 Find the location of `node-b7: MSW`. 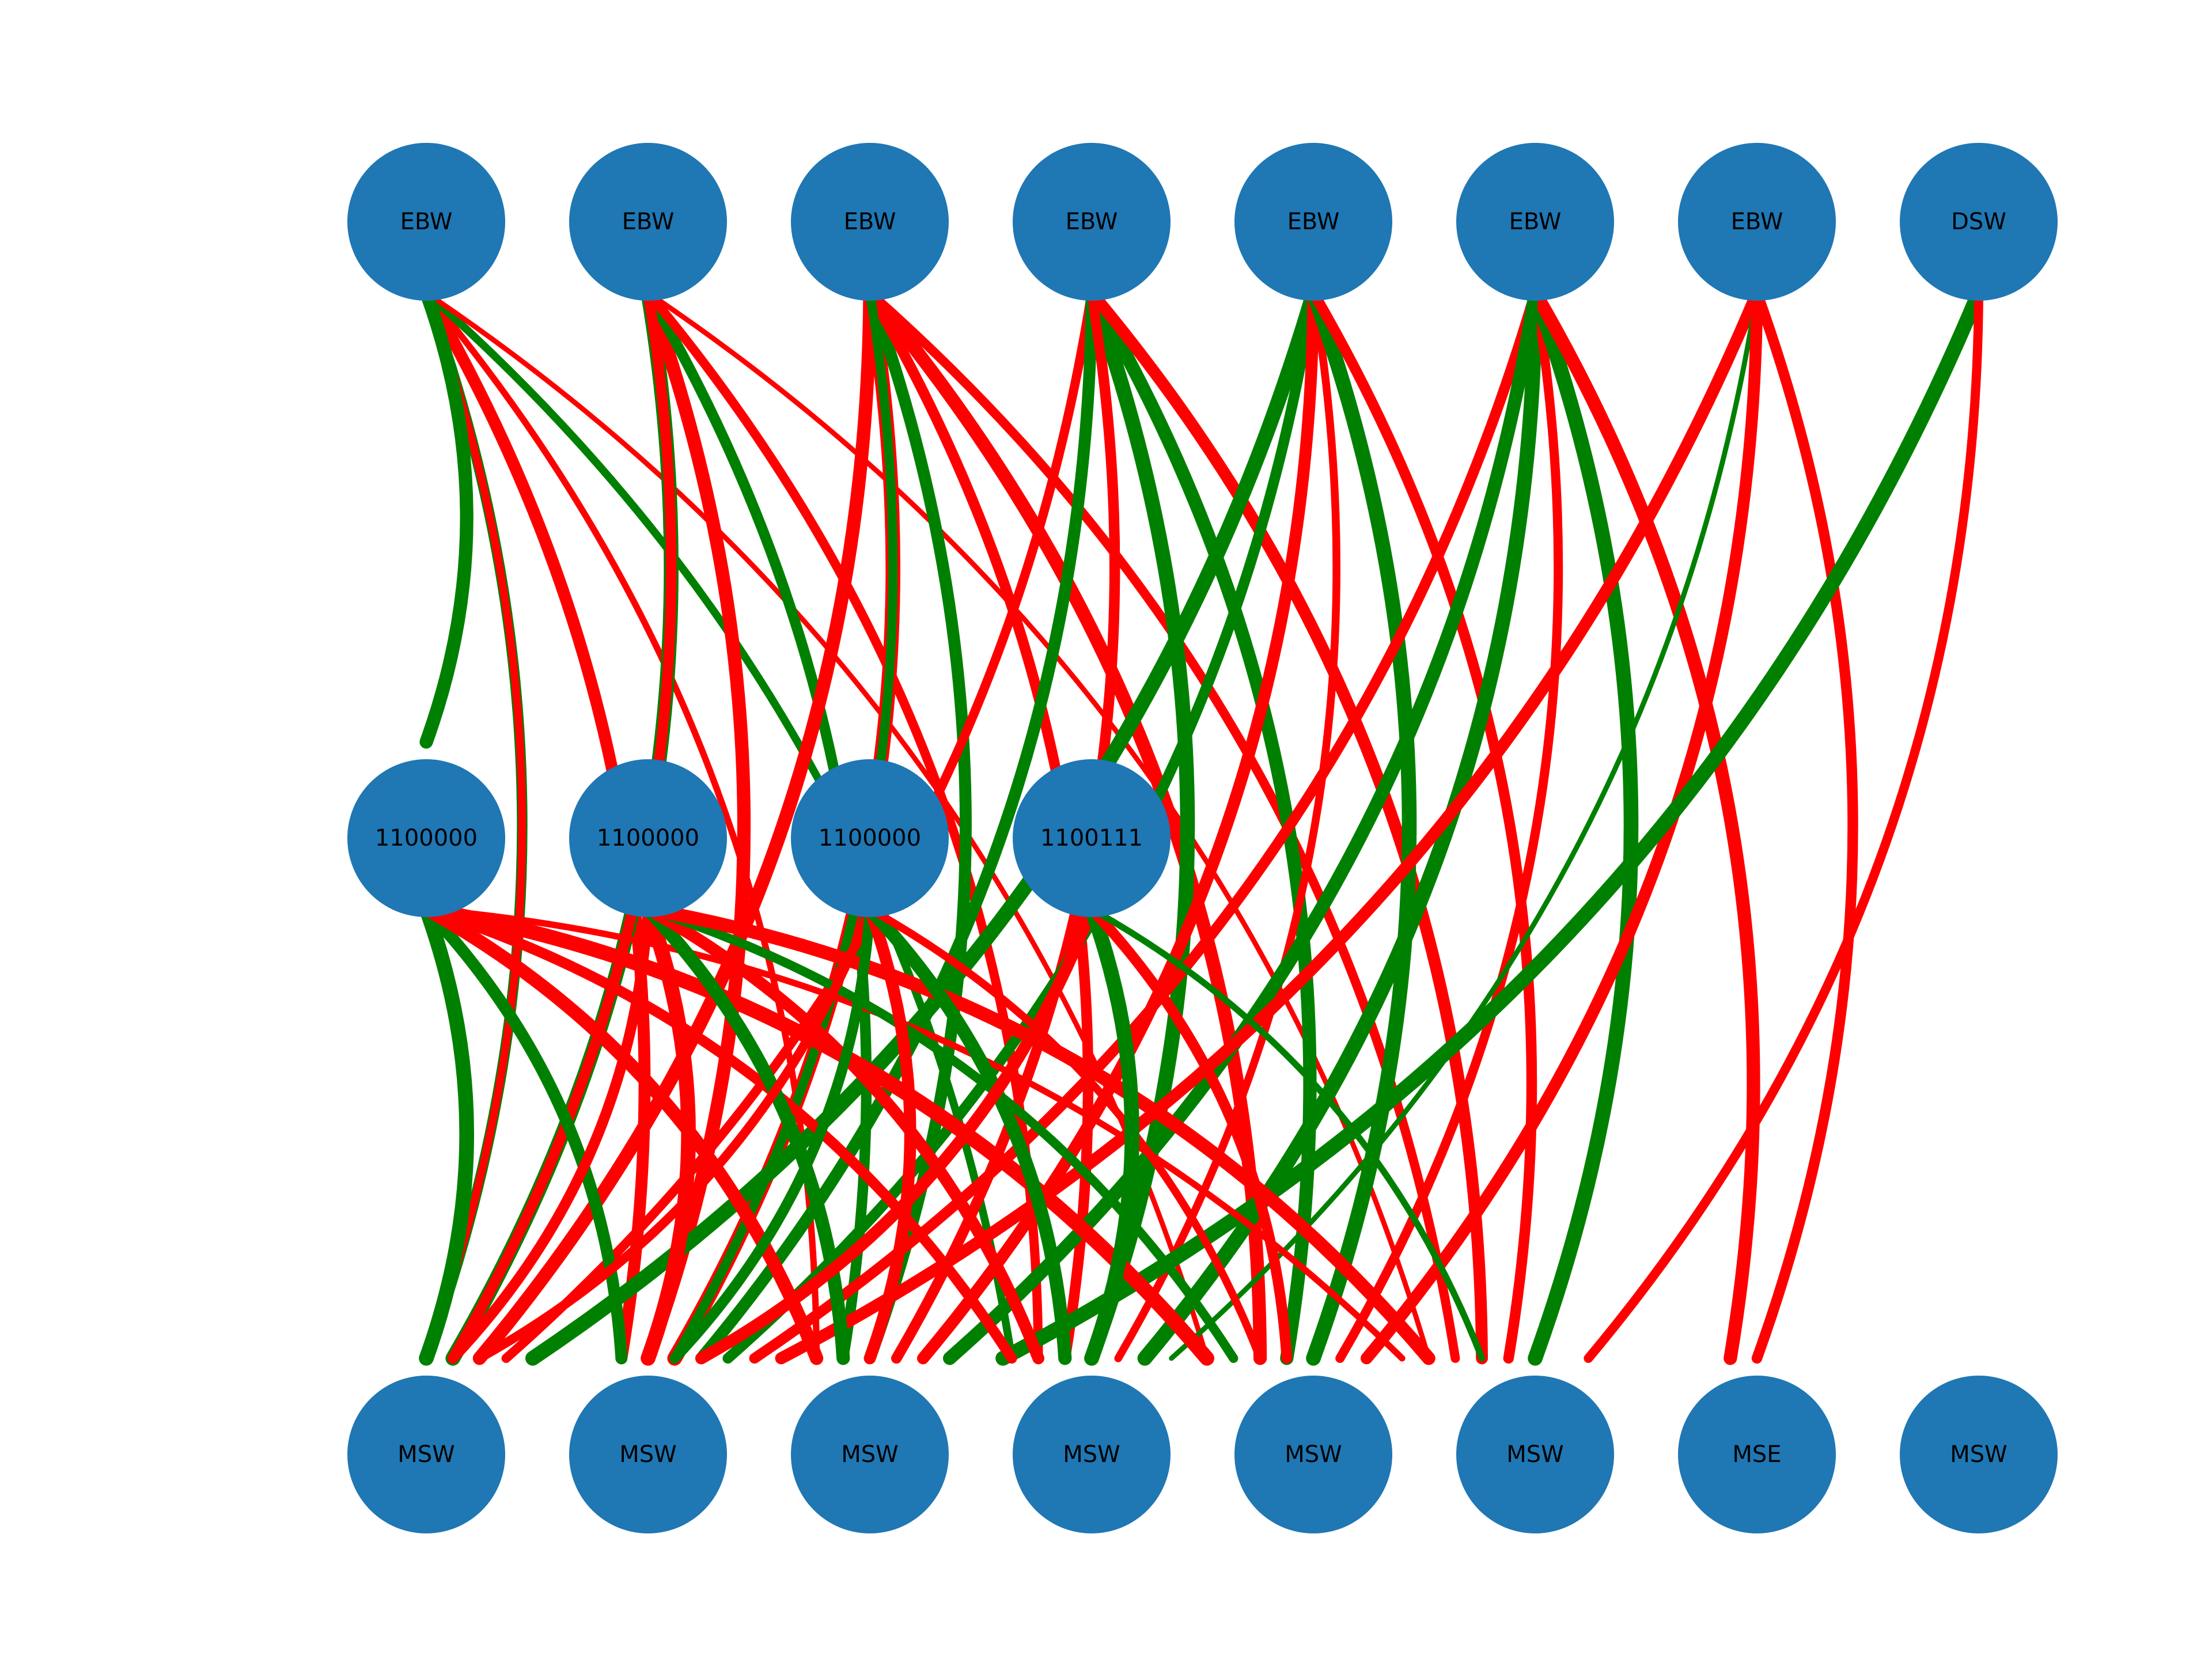

node-b7: MSW is located at coordinates (1979, 1454).